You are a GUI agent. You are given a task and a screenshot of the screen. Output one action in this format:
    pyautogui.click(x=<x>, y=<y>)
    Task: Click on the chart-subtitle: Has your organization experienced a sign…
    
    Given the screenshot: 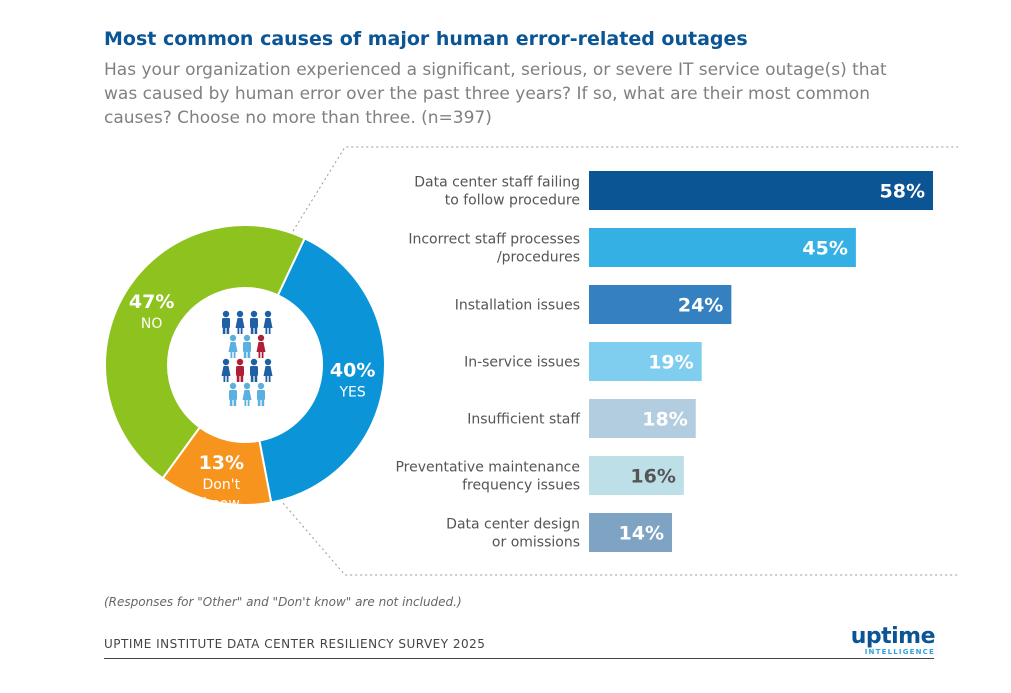 What is the action you would take?
    pyautogui.click(x=495, y=94)
    